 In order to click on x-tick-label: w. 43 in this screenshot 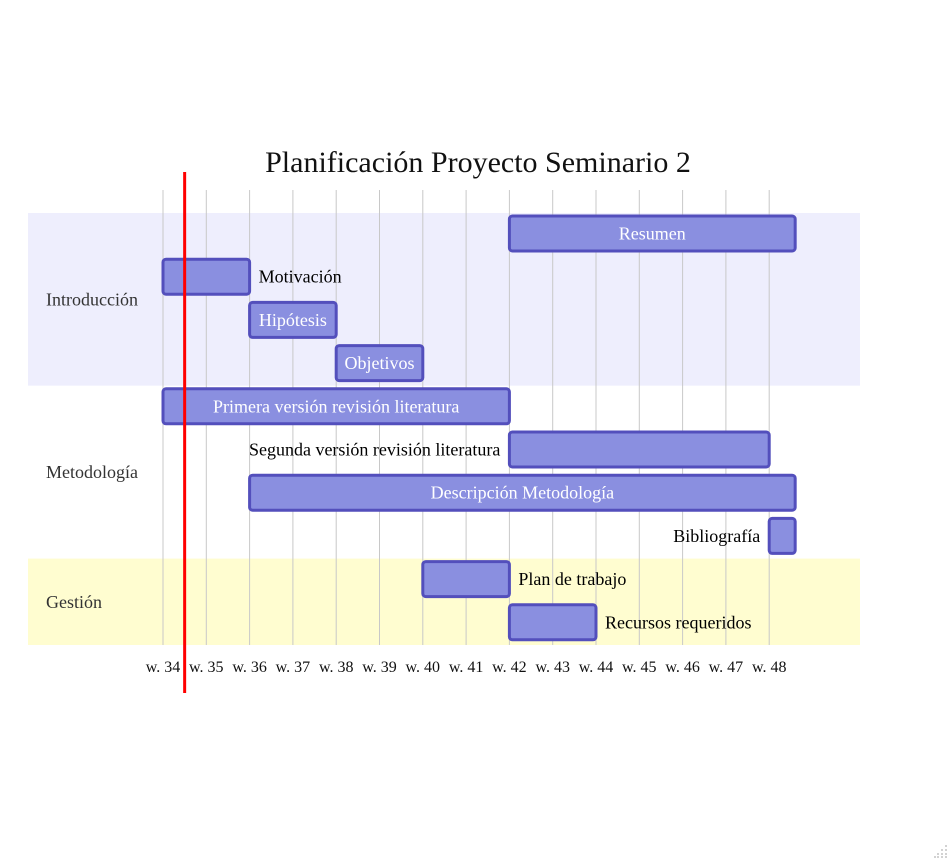, I will do `click(552, 667)`.